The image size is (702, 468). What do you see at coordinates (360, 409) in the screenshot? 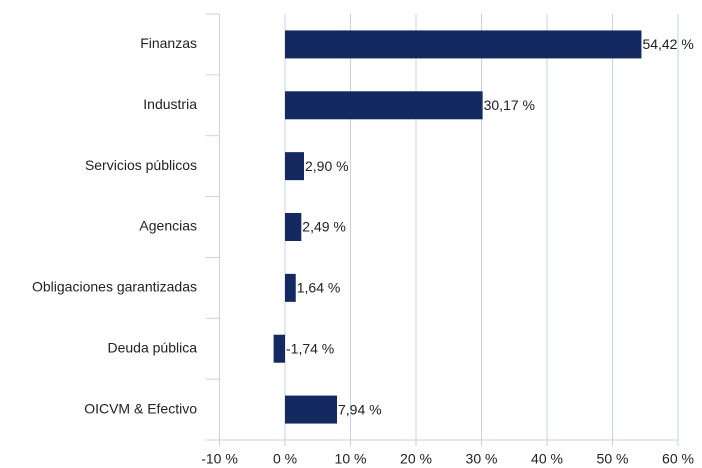
I see `value-label: 7,94 %` at bounding box center [360, 409].